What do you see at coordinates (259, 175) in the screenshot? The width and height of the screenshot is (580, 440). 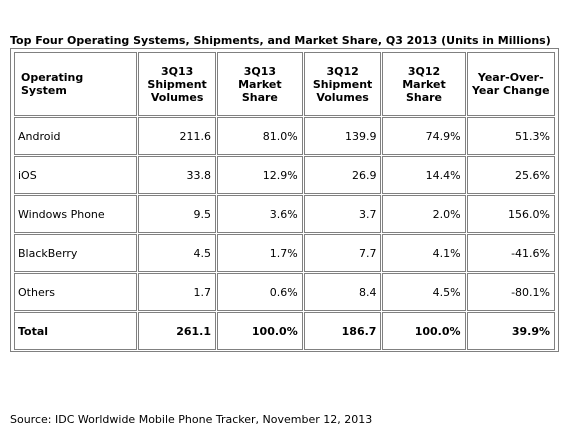 I see `value-cell: 12.9%` at bounding box center [259, 175].